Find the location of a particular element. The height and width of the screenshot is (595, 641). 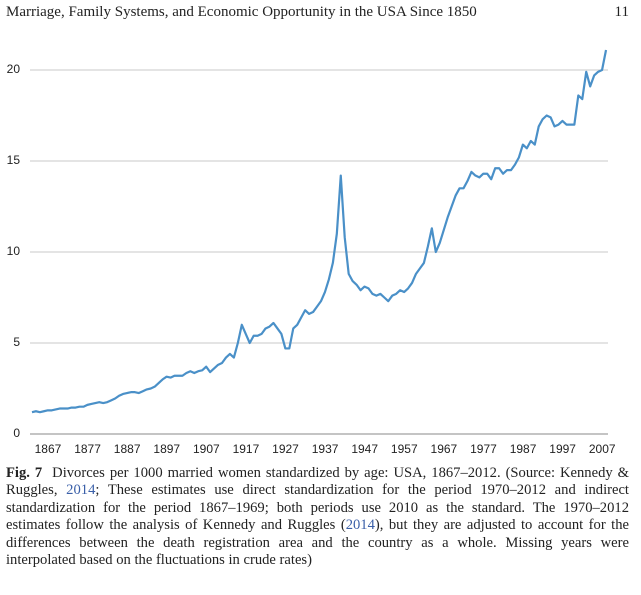

x-tick-label: 1887 is located at coordinates (127, 449).